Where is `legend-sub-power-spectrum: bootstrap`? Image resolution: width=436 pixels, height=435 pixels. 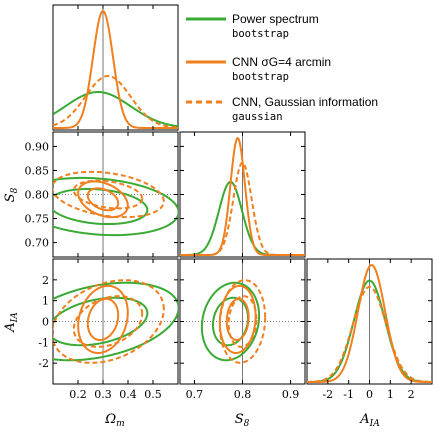
legend-sub-power-spectrum: bootstrap is located at coordinates (260, 34).